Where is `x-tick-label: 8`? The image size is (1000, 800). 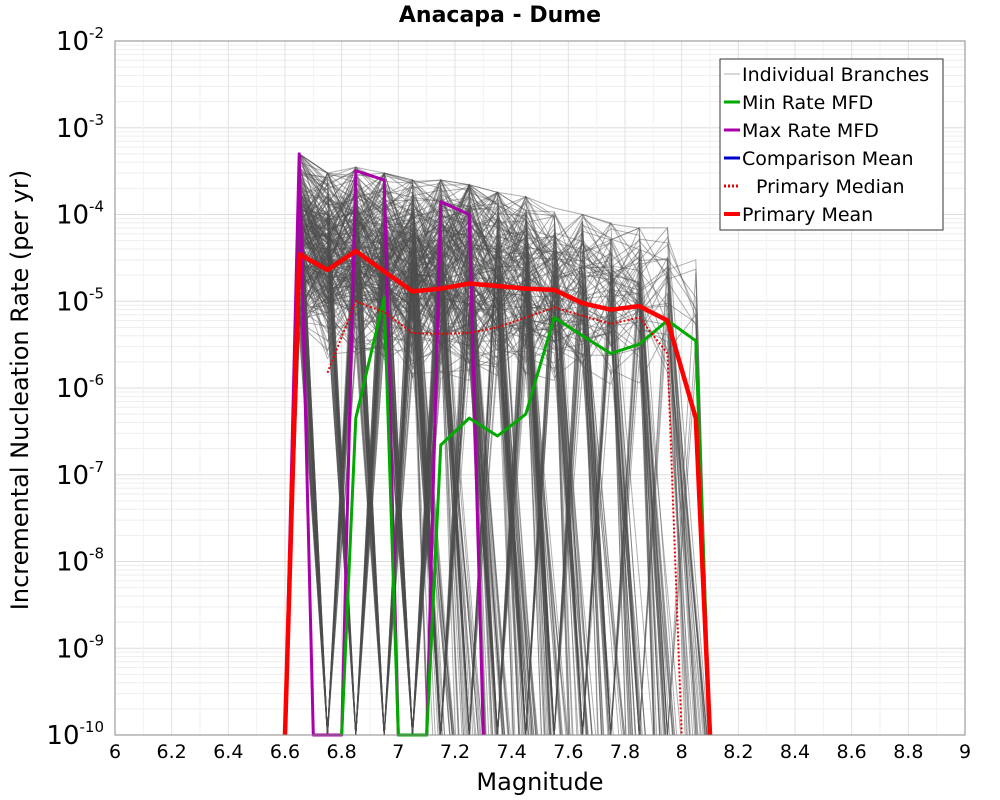
x-tick-label: 8 is located at coordinates (682, 752).